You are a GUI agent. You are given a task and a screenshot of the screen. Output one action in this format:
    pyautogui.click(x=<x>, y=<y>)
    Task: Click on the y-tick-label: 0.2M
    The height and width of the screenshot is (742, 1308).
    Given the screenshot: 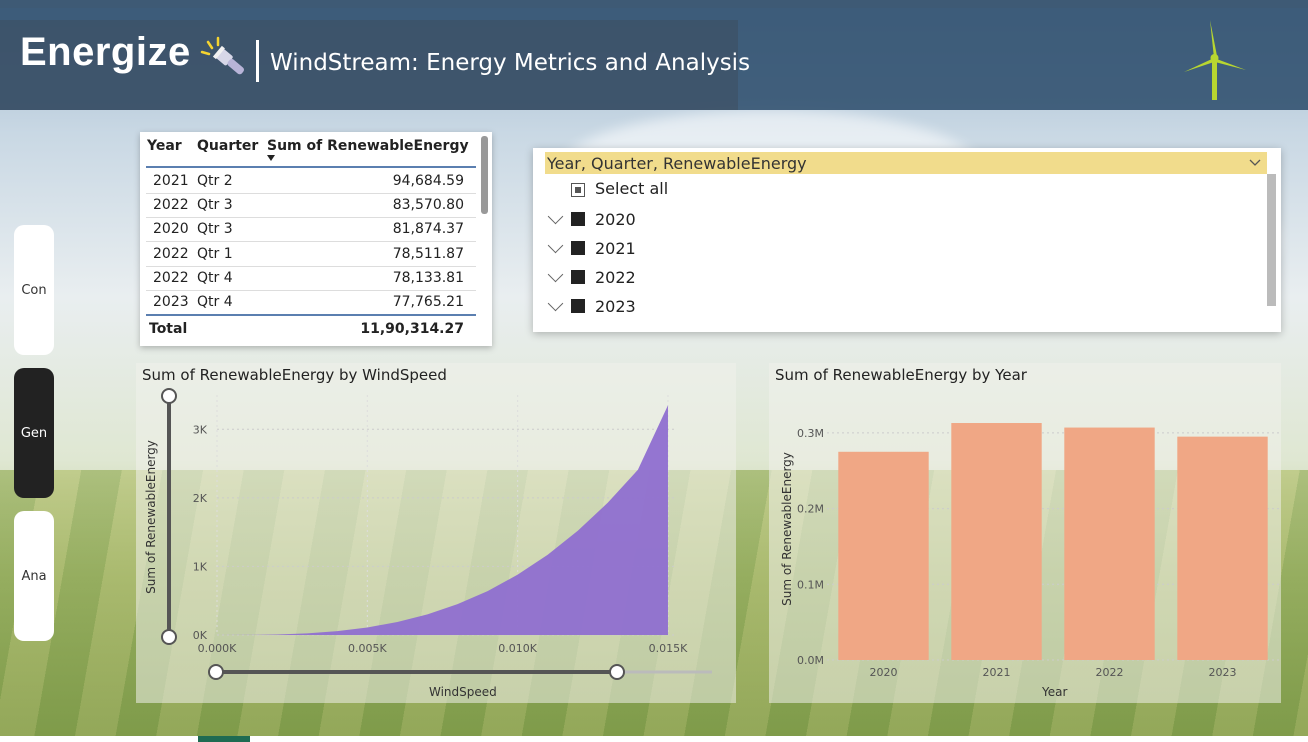 What is the action you would take?
    pyautogui.click(x=810, y=509)
    